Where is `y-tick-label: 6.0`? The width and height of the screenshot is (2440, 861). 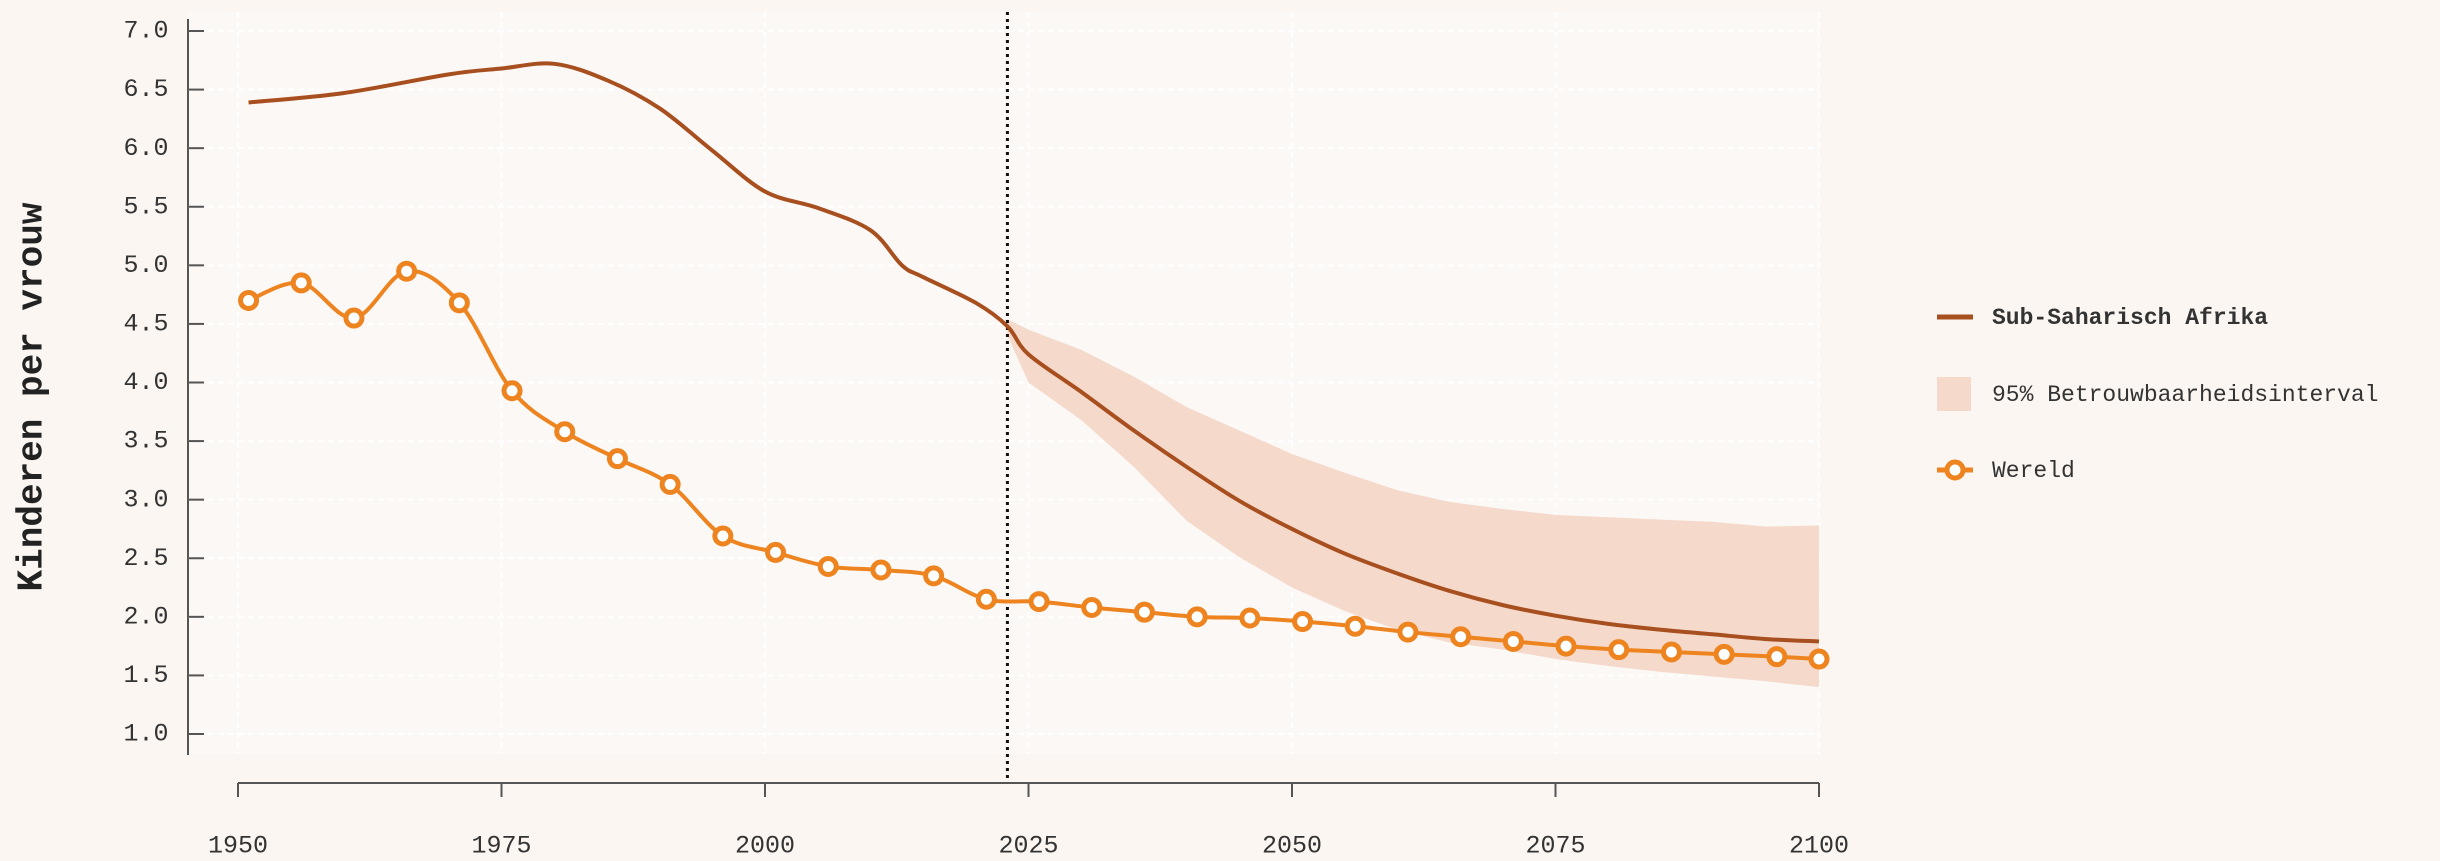
y-tick-label: 6.0 is located at coordinates (145, 148).